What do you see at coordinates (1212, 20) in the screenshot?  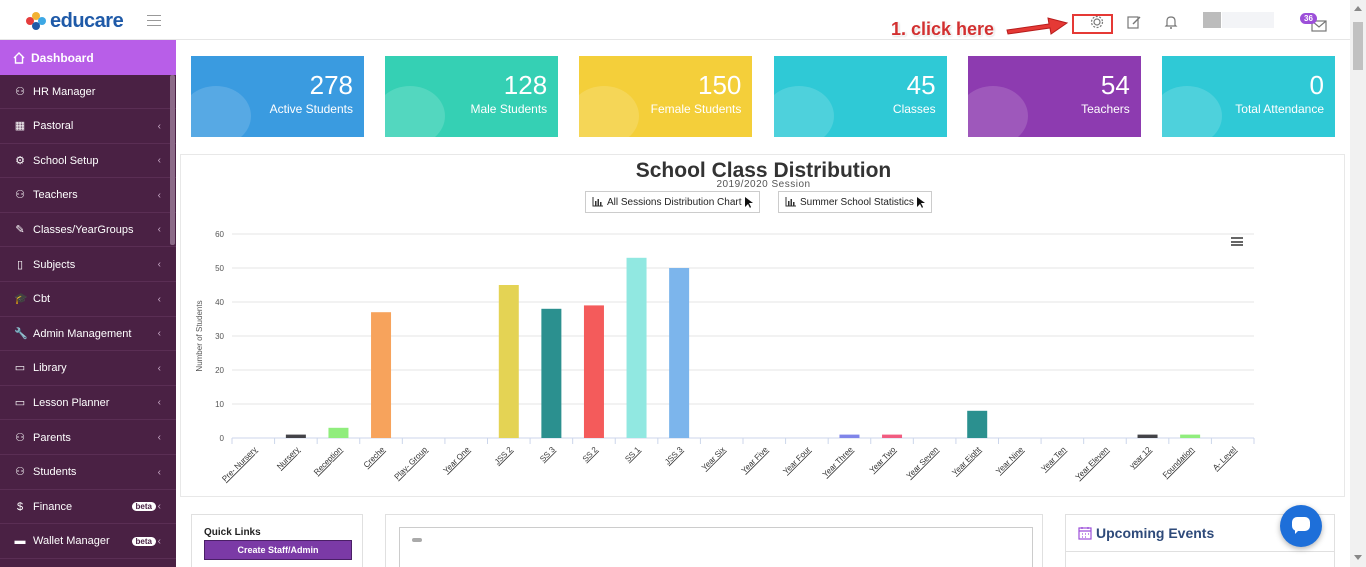 I see `avatar` at bounding box center [1212, 20].